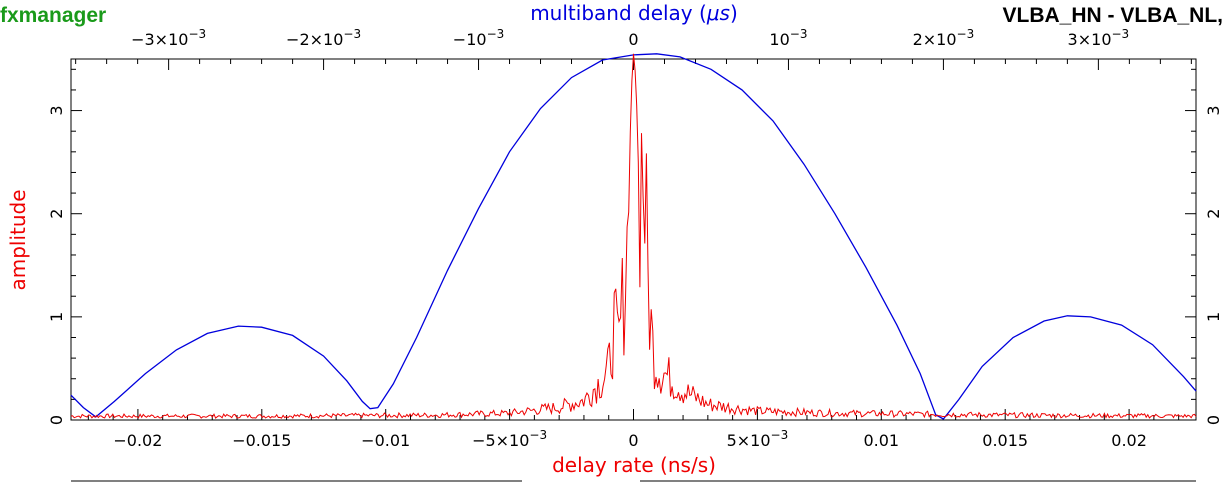  What do you see at coordinates (168, 38) in the screenshot?
I see `top-tick-label: −3×10⁻³` at bounding box center [168, 38].